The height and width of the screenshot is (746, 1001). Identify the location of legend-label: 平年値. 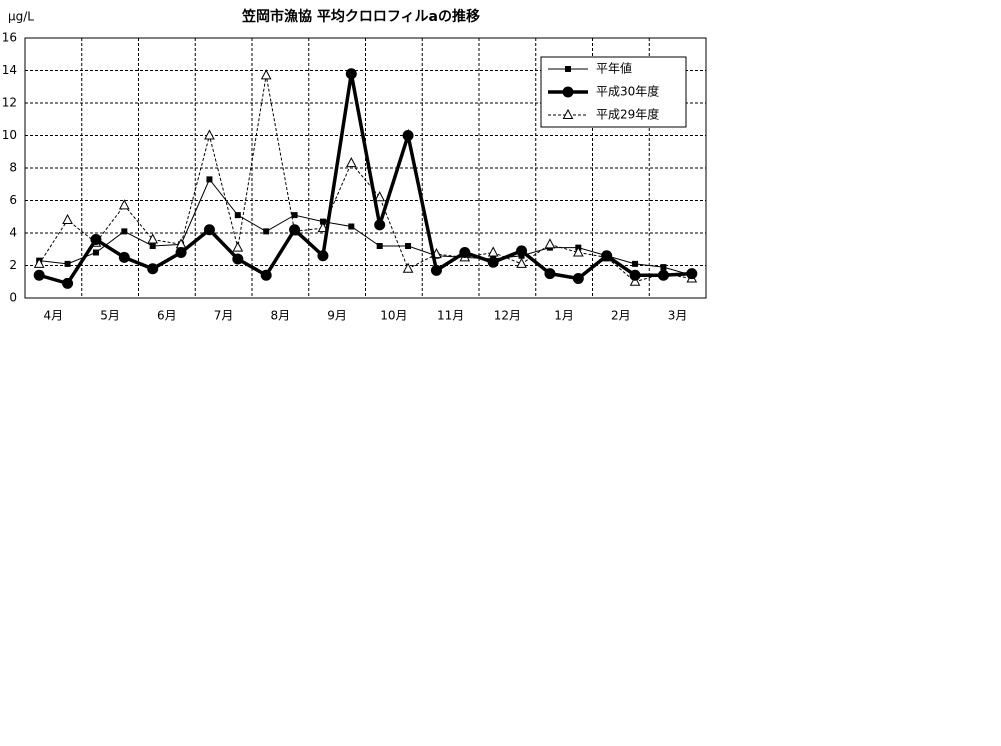
(614, 68).